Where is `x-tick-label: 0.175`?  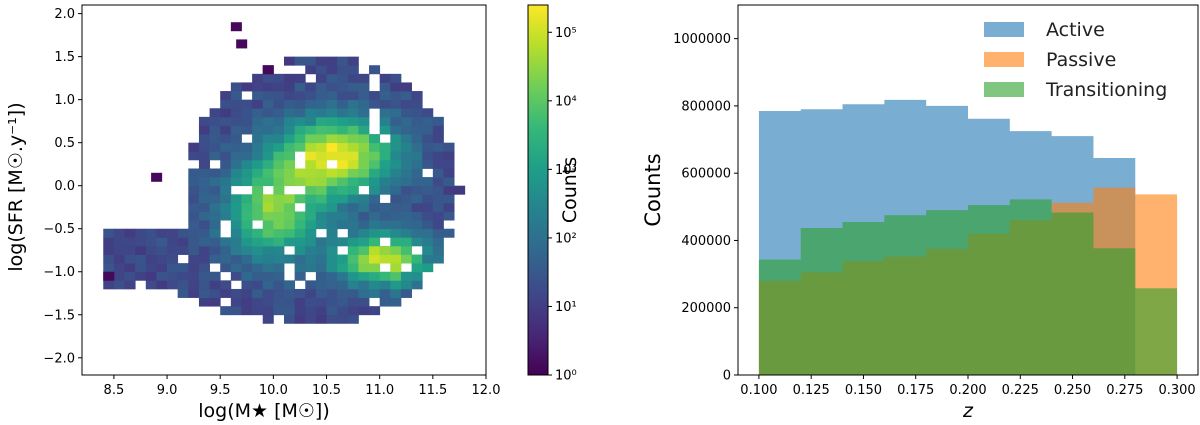
x-tick-label: 0.175 is located at coordinates (915, 390).